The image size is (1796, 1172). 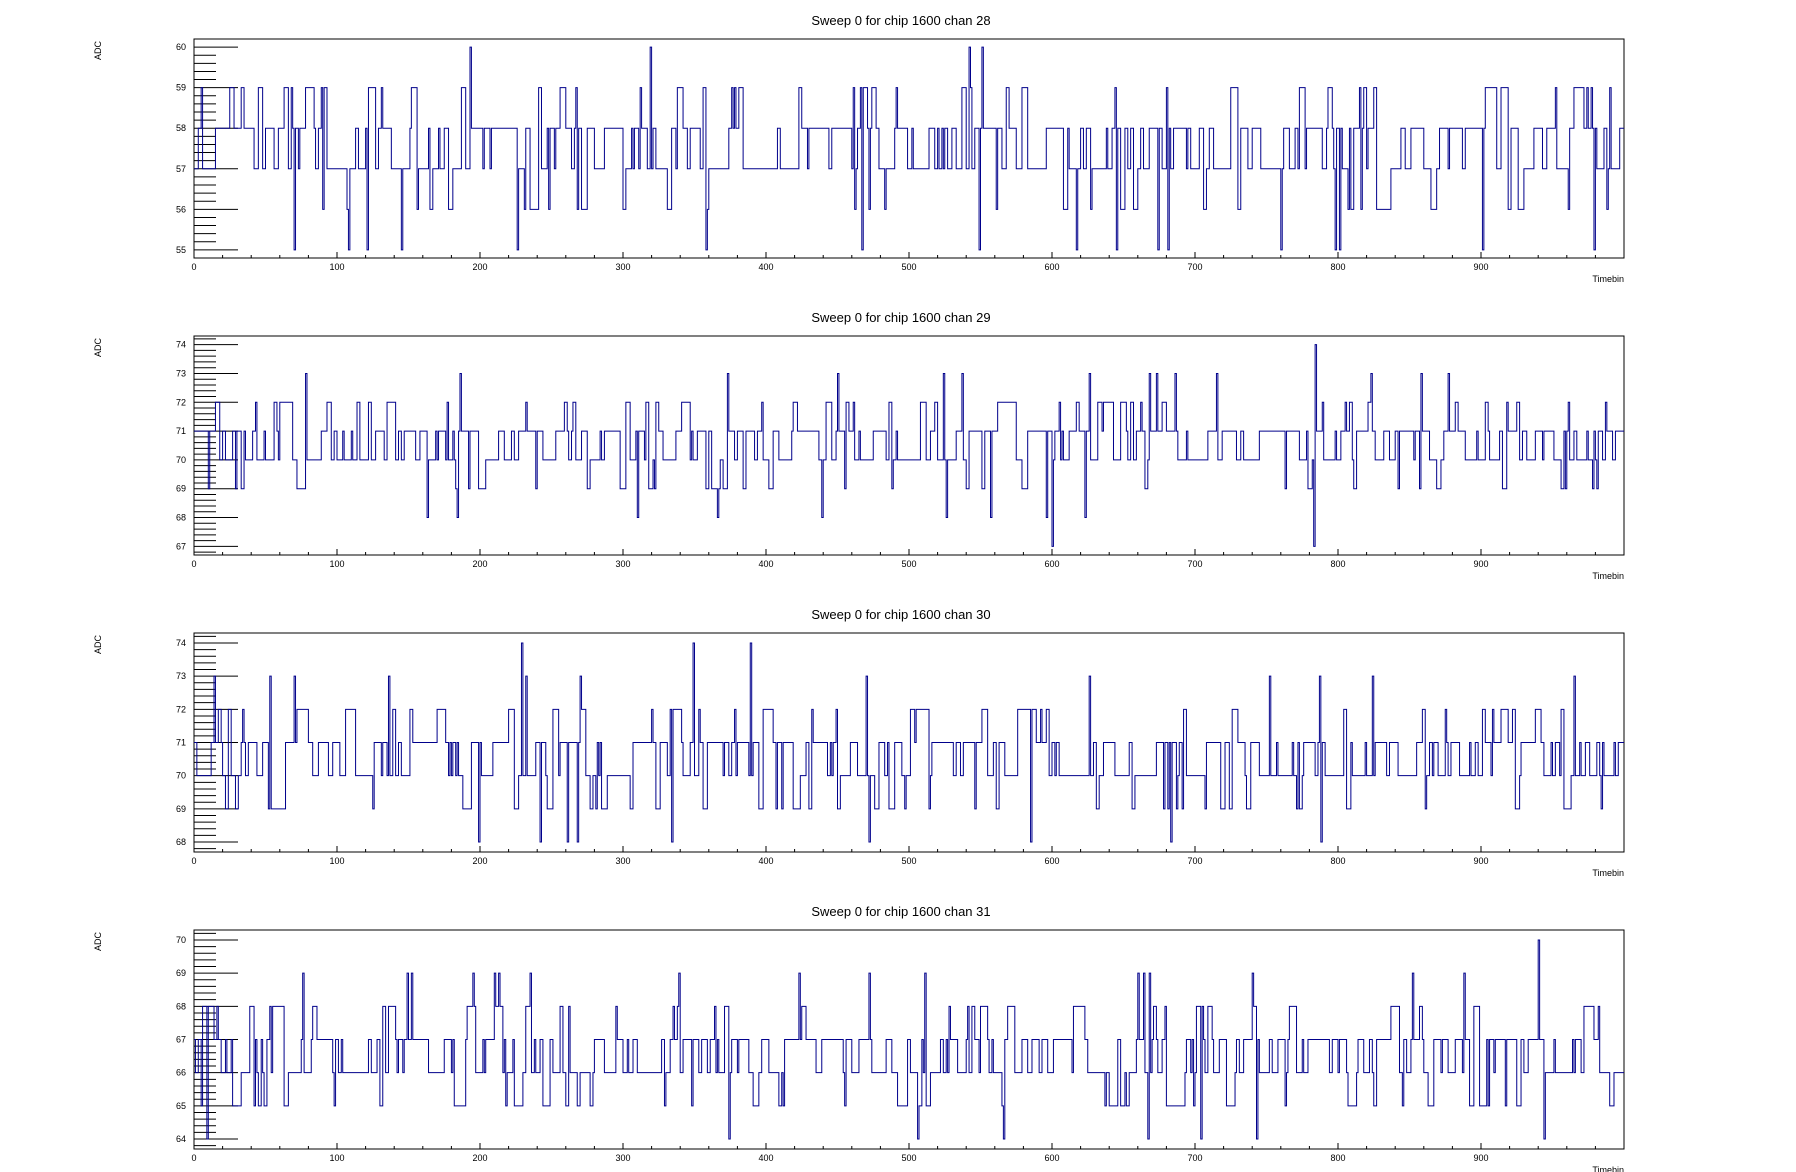 I want to click on chart-title: Sweep 0 for chip 1600 chan 31, so click(x=900, y=911).